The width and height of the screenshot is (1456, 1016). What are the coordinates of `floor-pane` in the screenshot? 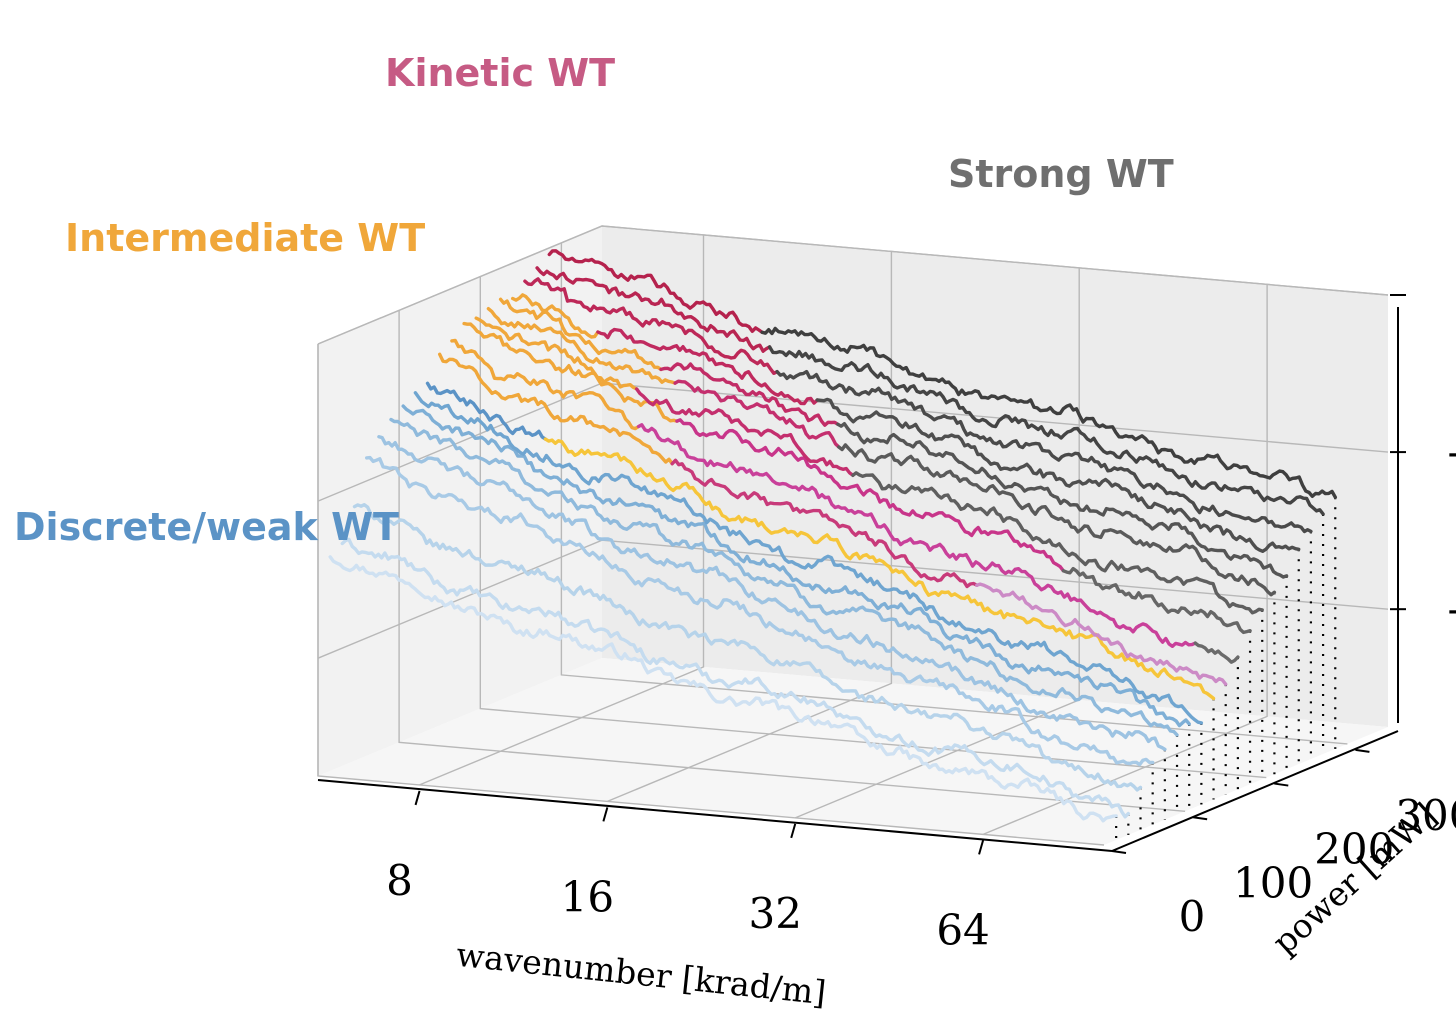 It's located at (853, 751).